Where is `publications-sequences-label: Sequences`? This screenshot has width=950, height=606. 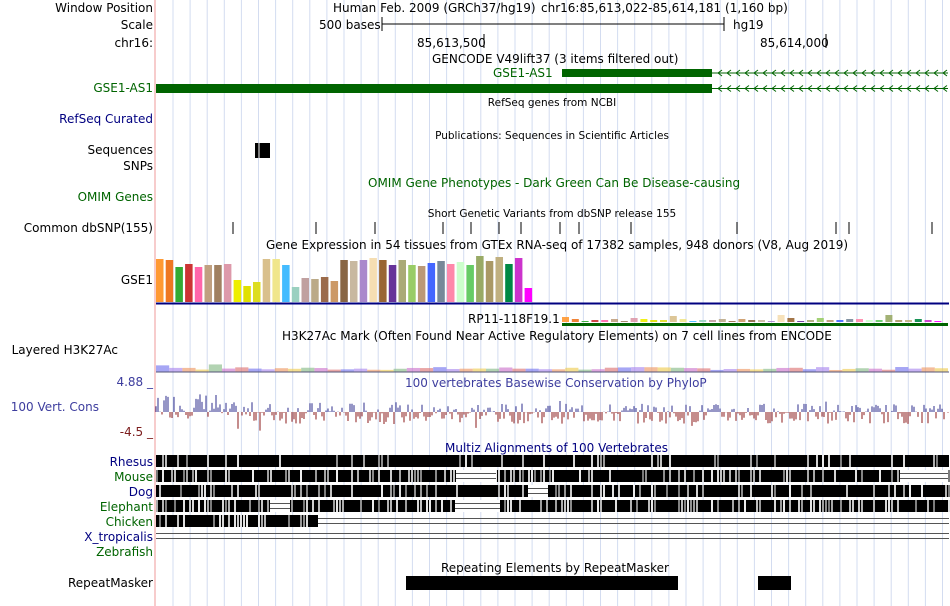 publications-sequences-label: Sequences is located at coordinates (120, 150).